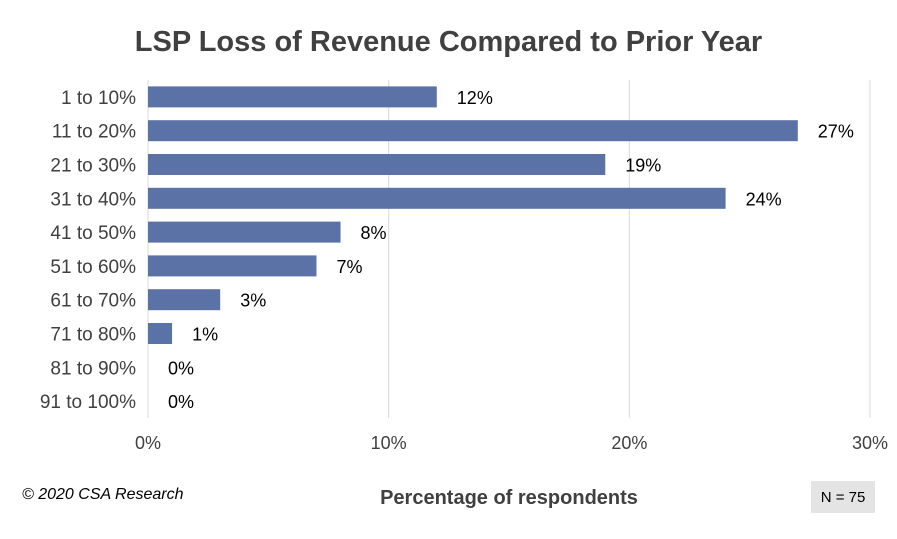 This screenshot has height=539, width=897. I want to click on sample-size-badge: N = 75, so click(843, 497).